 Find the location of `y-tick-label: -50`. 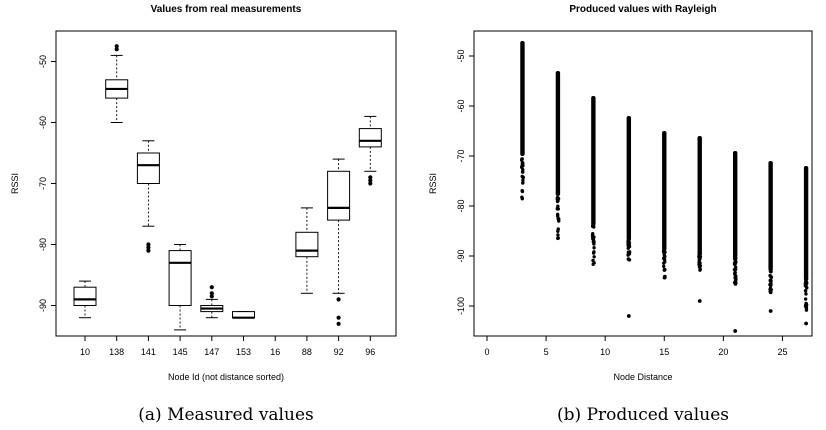

y-tick-label: -50 is located at coordinates (43, 61).